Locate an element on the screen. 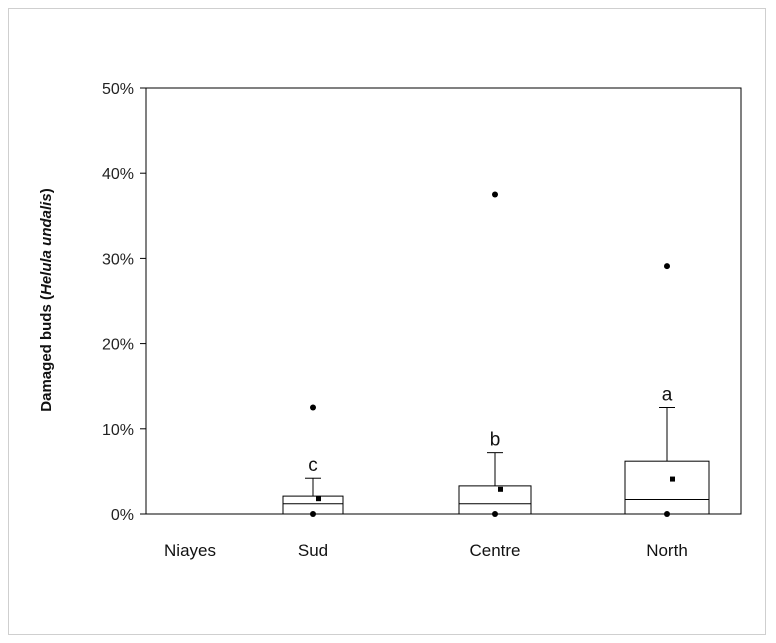  y-tick-label: 30% is located at coordinates (118, 259).